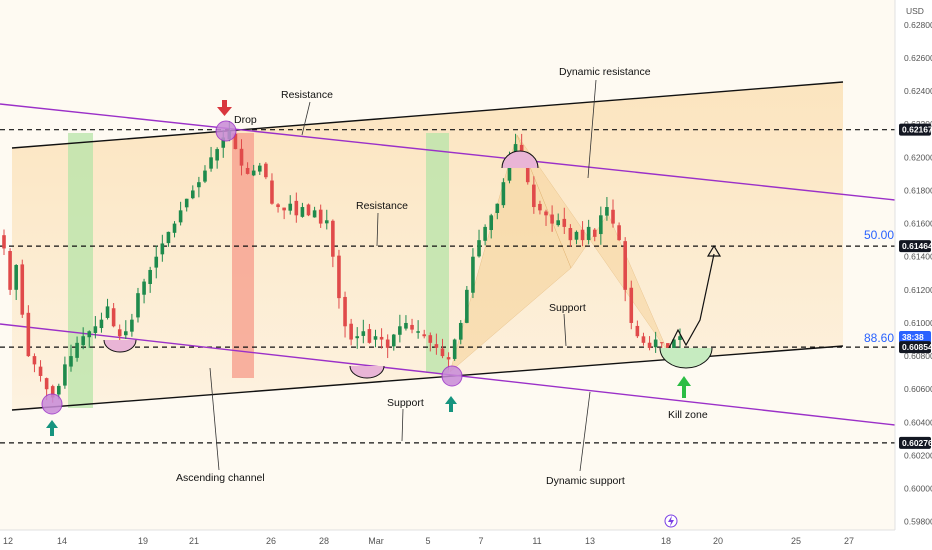  I want to click on pointer-support-mid, so click(565, 330).